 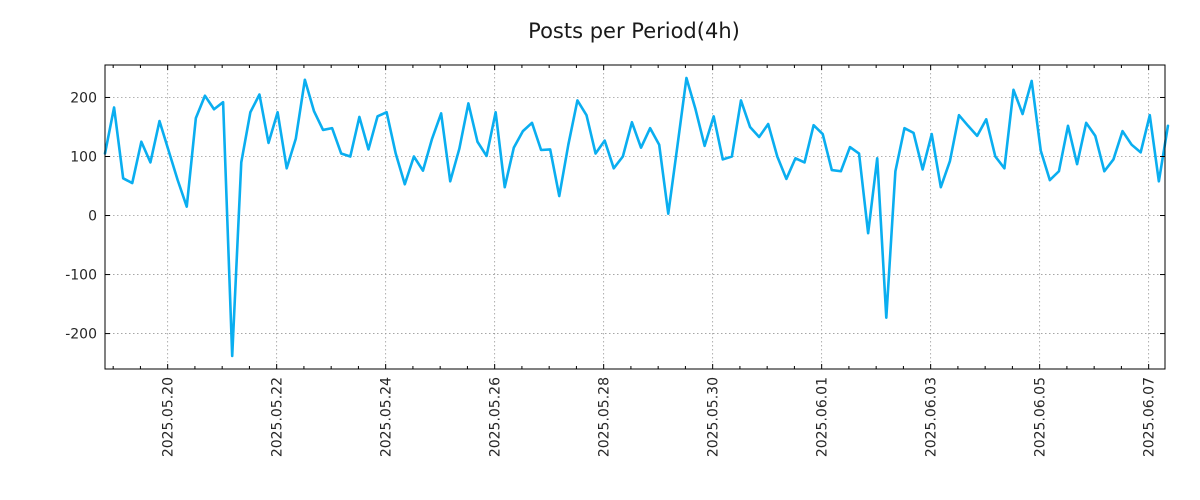 What do you see at coordinates (92, 217) in the screenshot?
I see `y-tick-label: 0` at bounding box center [92, 217].